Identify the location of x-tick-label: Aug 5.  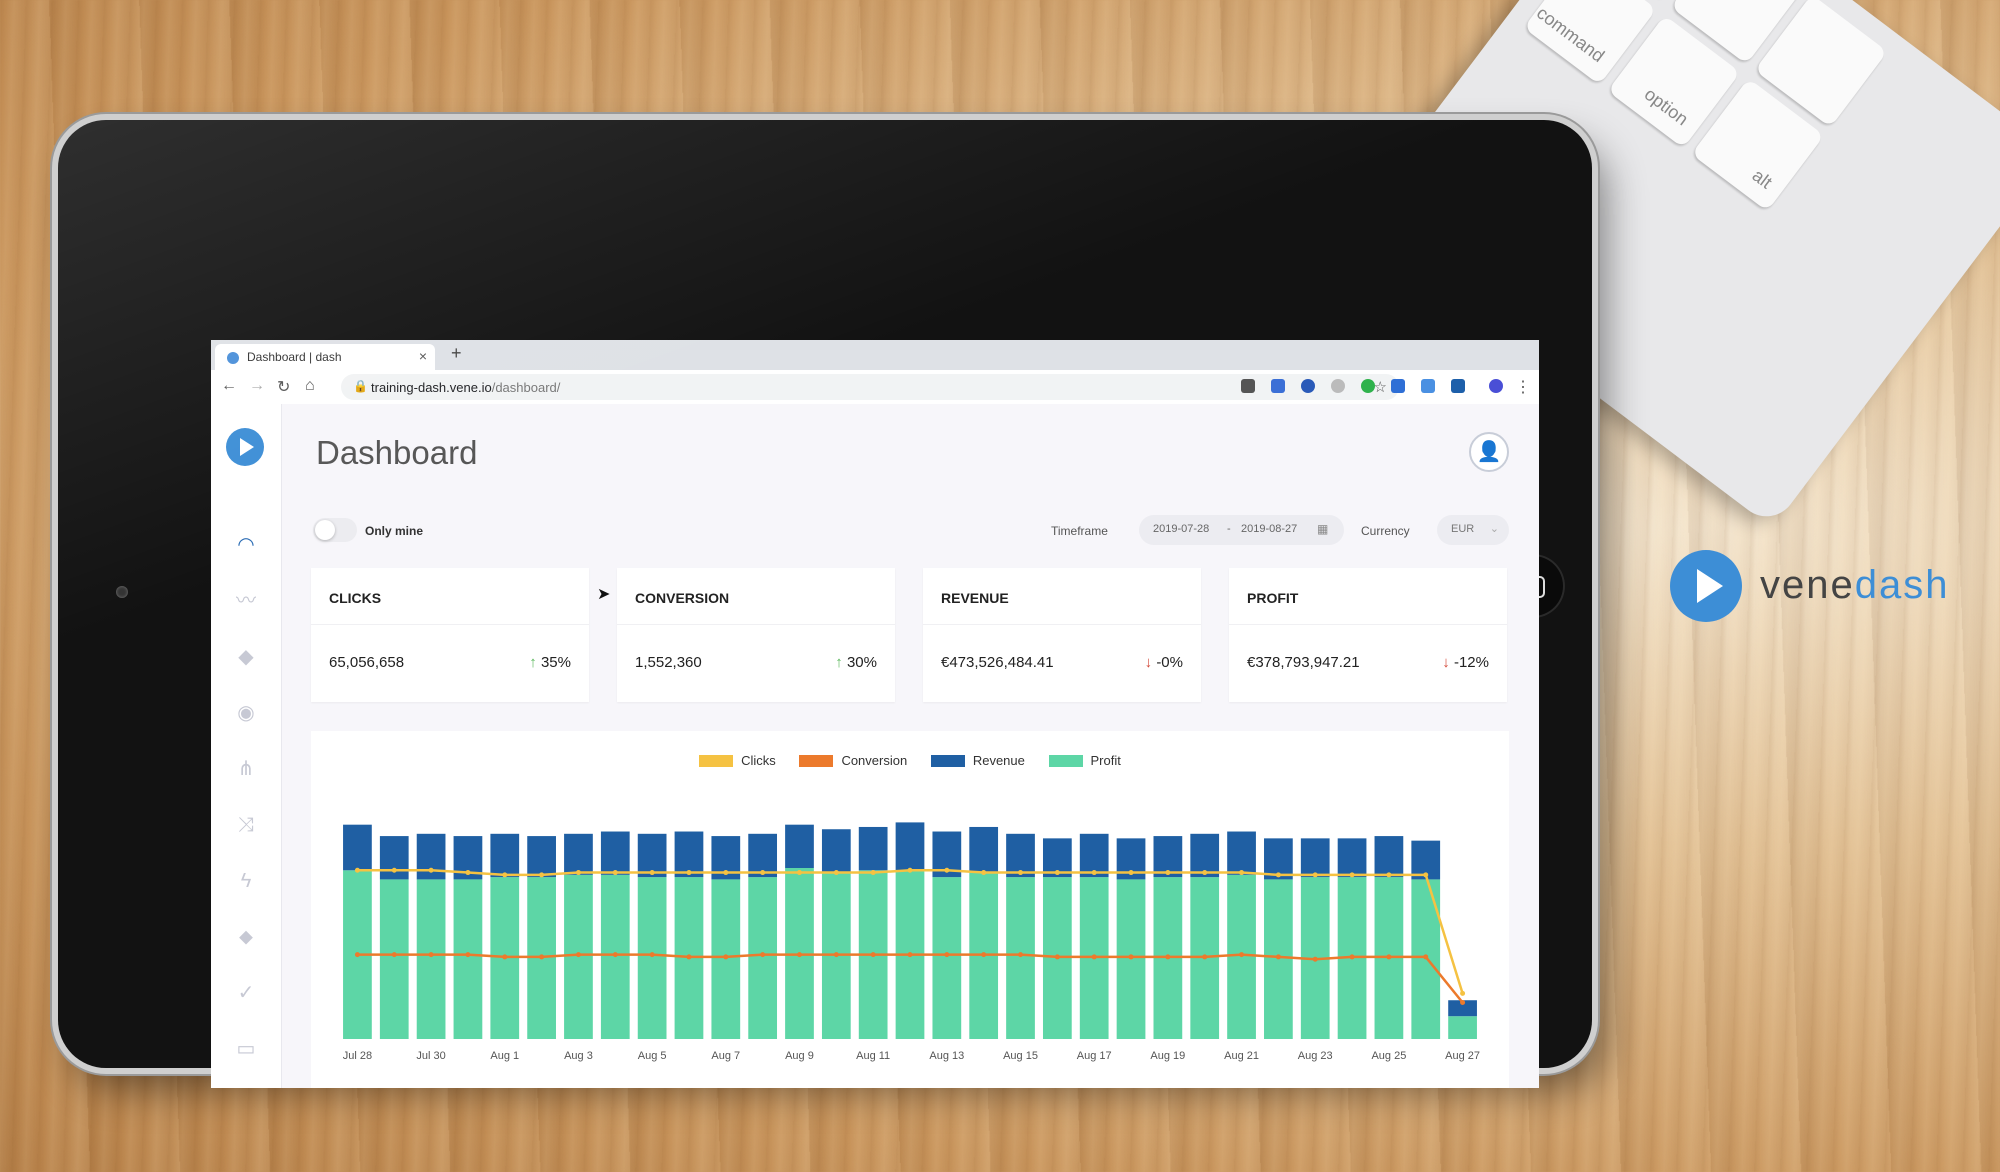
(652, 1056).